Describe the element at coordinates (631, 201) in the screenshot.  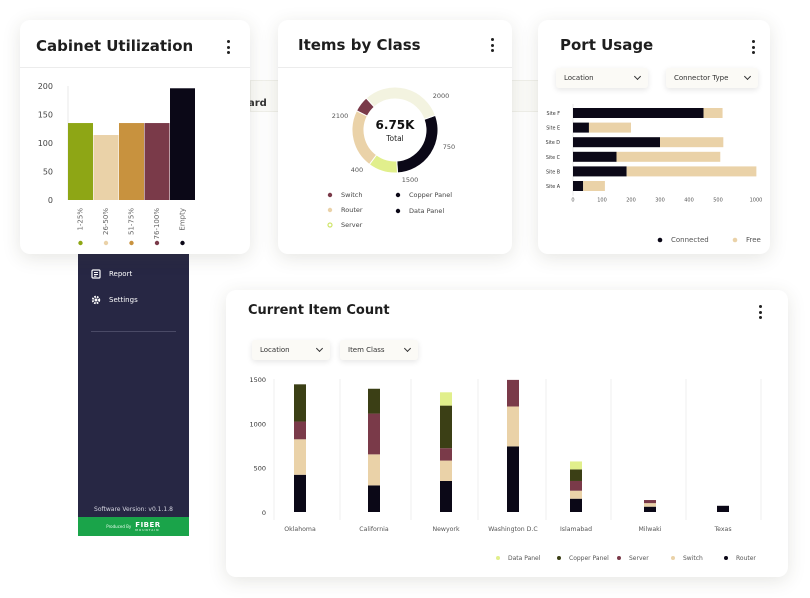
I see `x-tick-label: 200` at that location.